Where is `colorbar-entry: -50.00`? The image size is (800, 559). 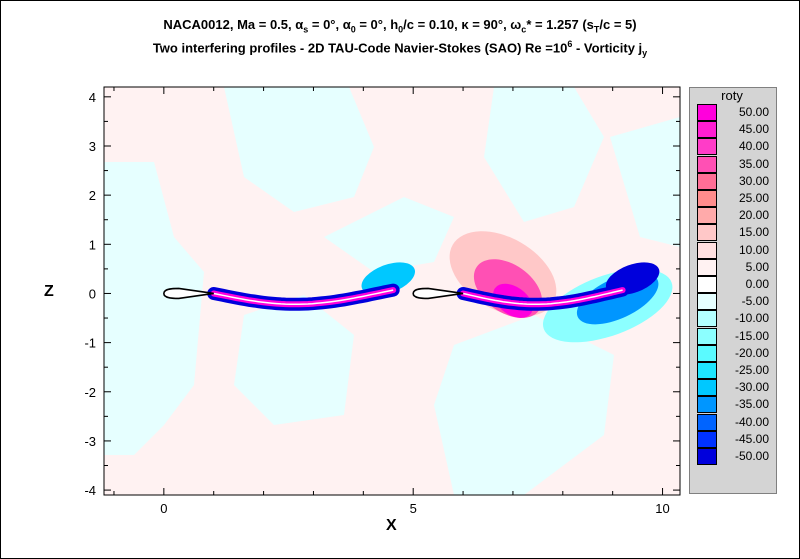 colorbar-entry: -50.00 is located at coordinates (735, 456).